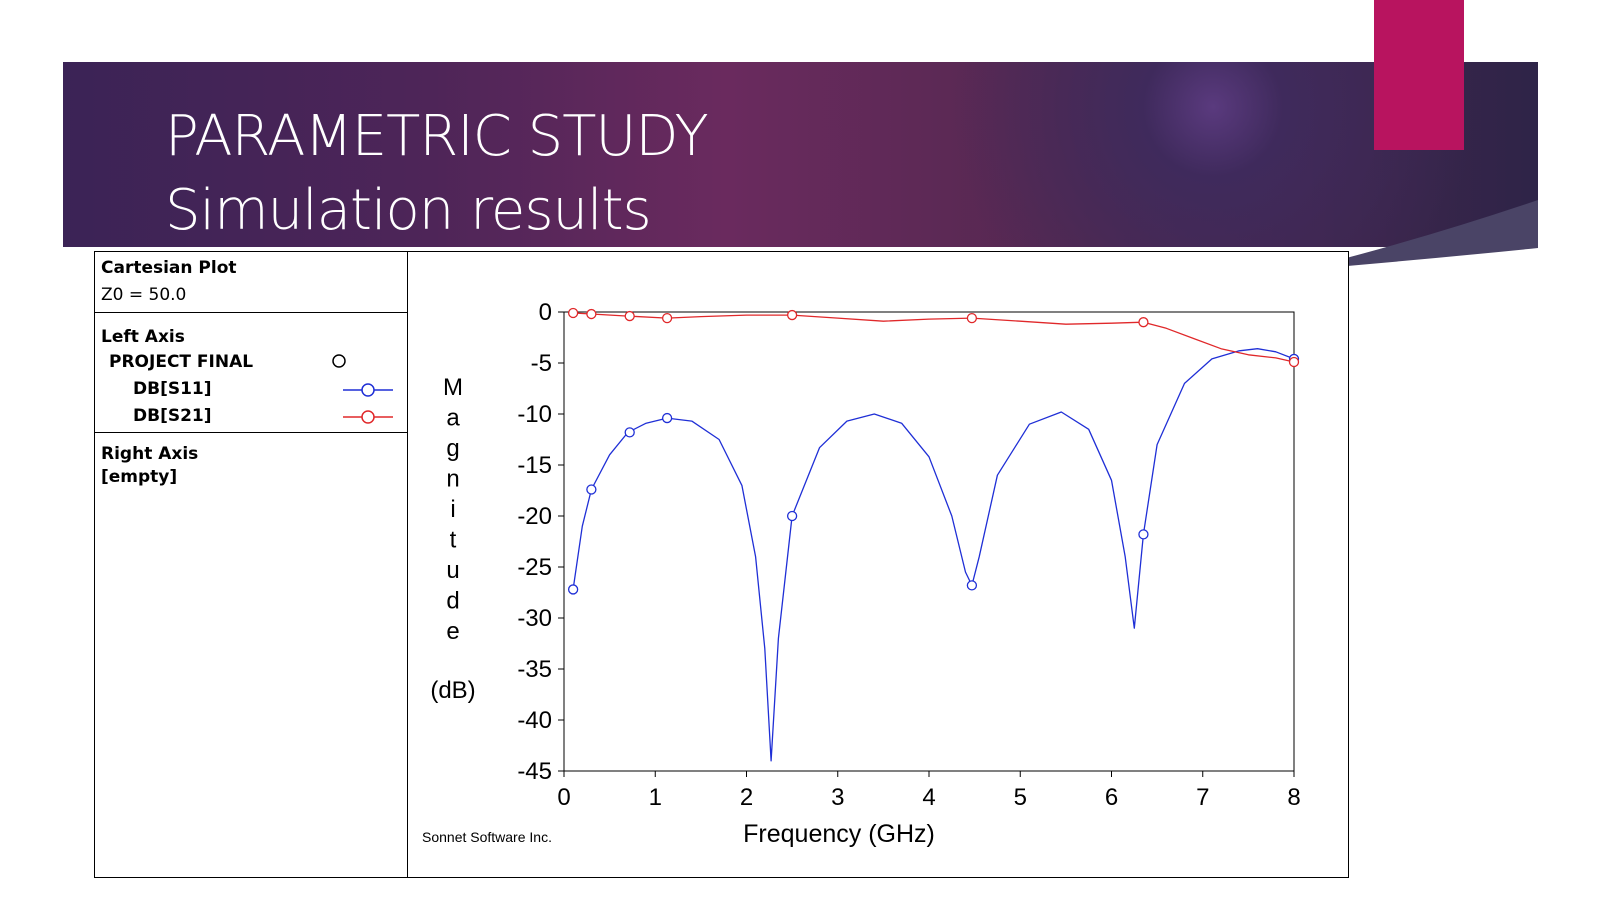 Image resolution: width=1600 pixels, height=900 pixels. What do you see at coordinates (172, 389) in the screenshot?
I see `legend-s11-label: DB[S11]` at bounding box center [172, 389].